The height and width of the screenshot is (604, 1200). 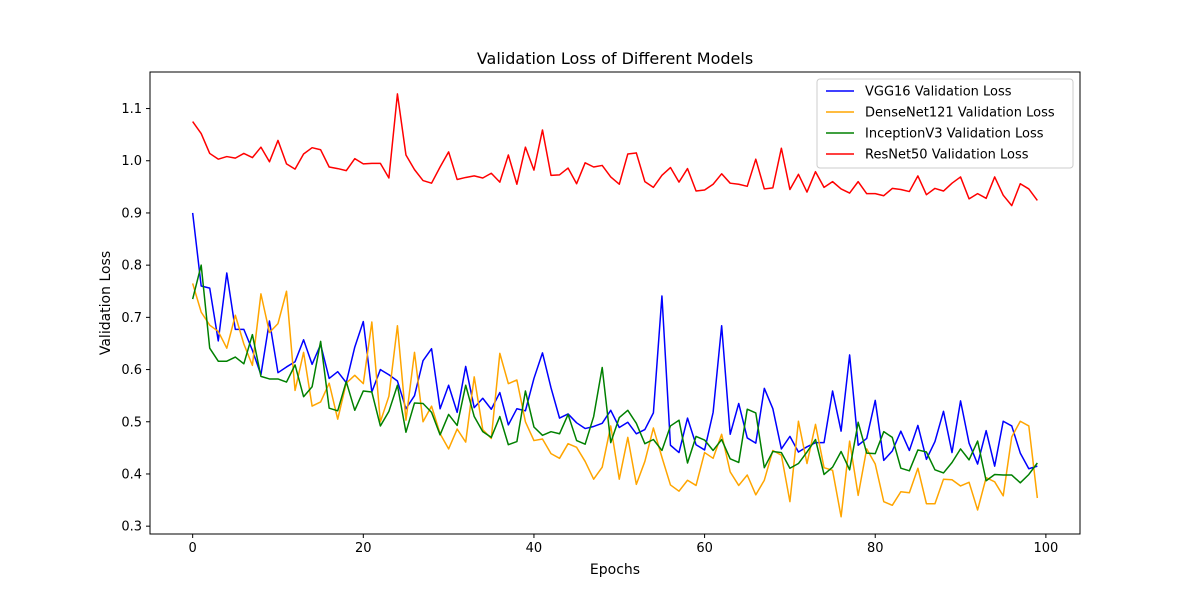 I want to click on x-axis-label: Epochs, so click(x=615, y=570).